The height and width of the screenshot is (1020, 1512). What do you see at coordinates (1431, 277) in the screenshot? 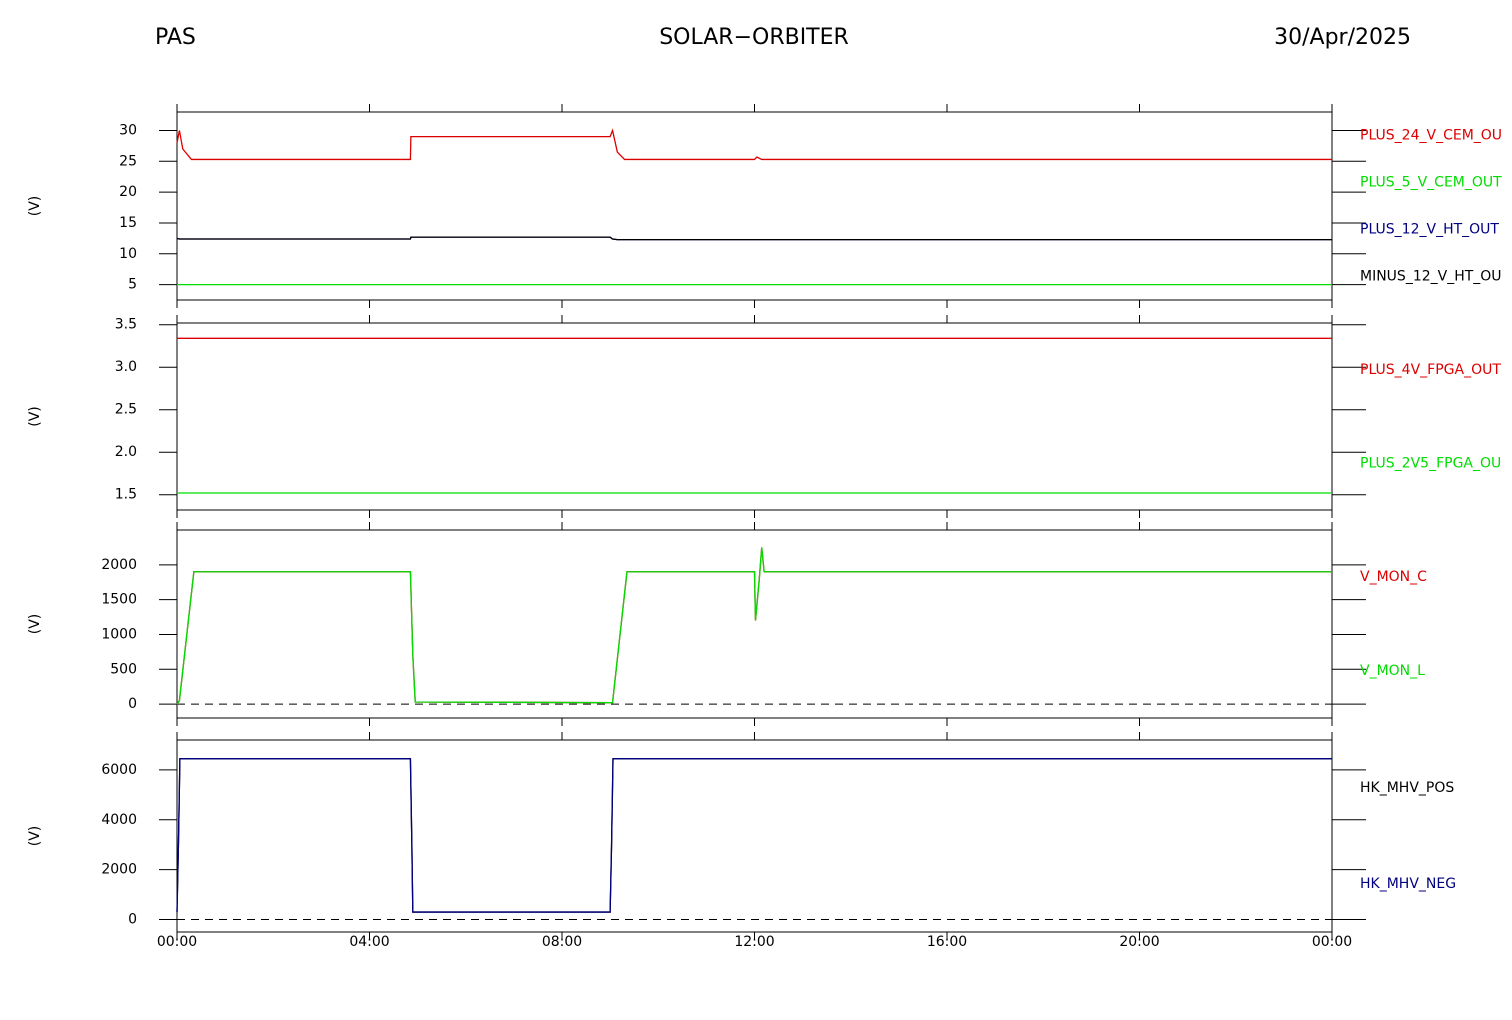
I see `legend-entry: MINUS_12_V_HT_OU` at bounding box center [1431, 277].